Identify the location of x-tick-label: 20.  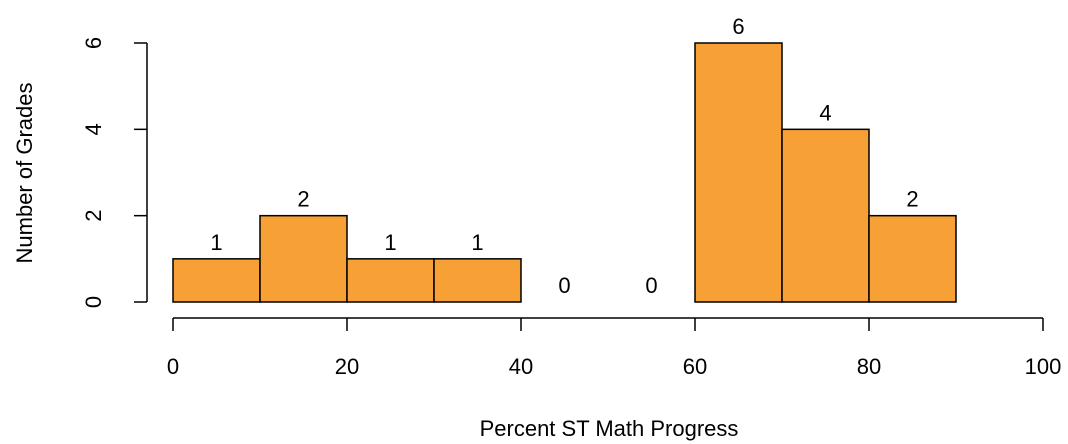
(347, 366).